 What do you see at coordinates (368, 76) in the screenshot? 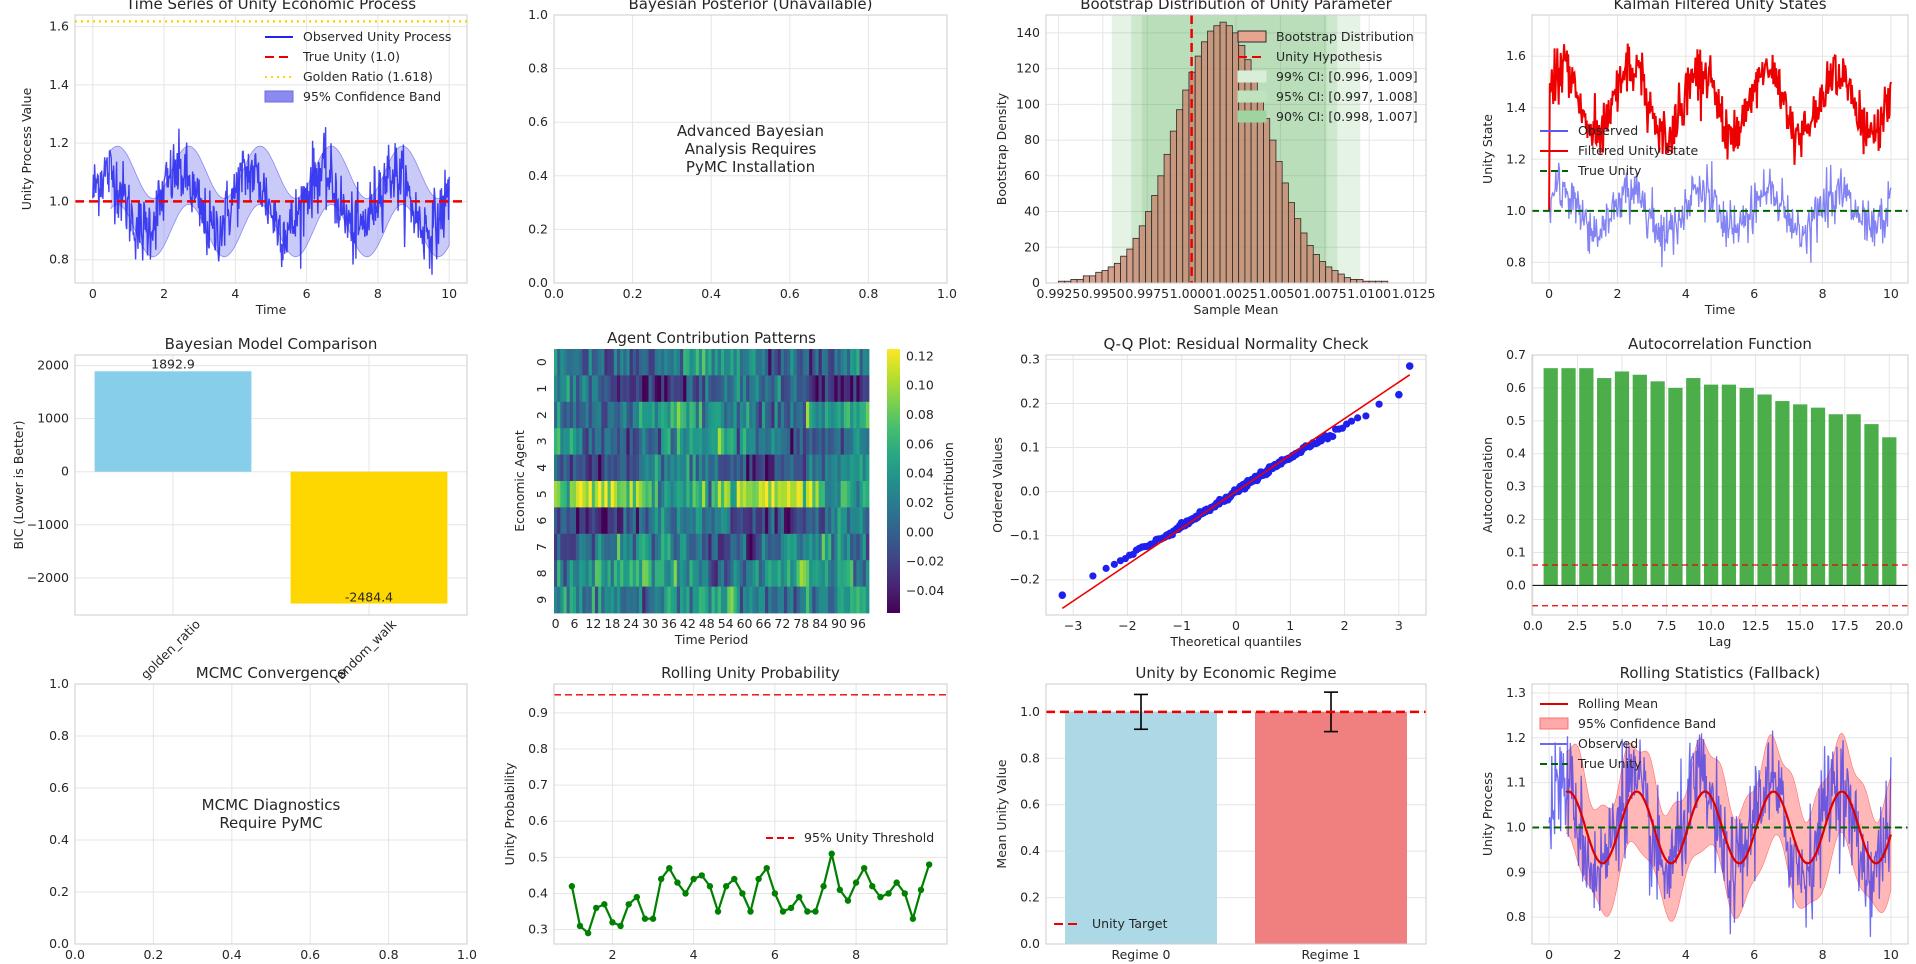
I see `legend-golden-ratio-label: Golden Ratio (1.618)` at bounding box center [368, 76].